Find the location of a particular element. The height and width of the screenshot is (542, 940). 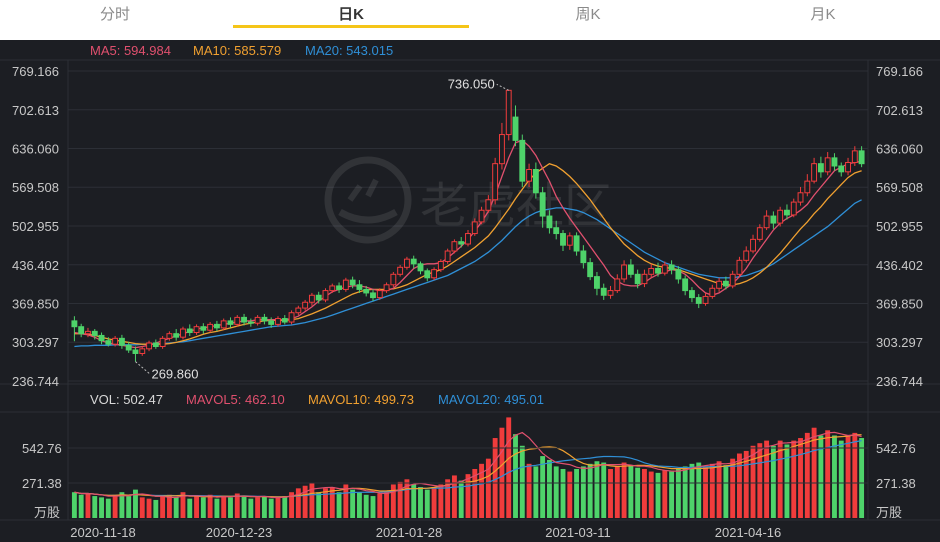

active-tab-indicator is located at coordinates (351, 26).